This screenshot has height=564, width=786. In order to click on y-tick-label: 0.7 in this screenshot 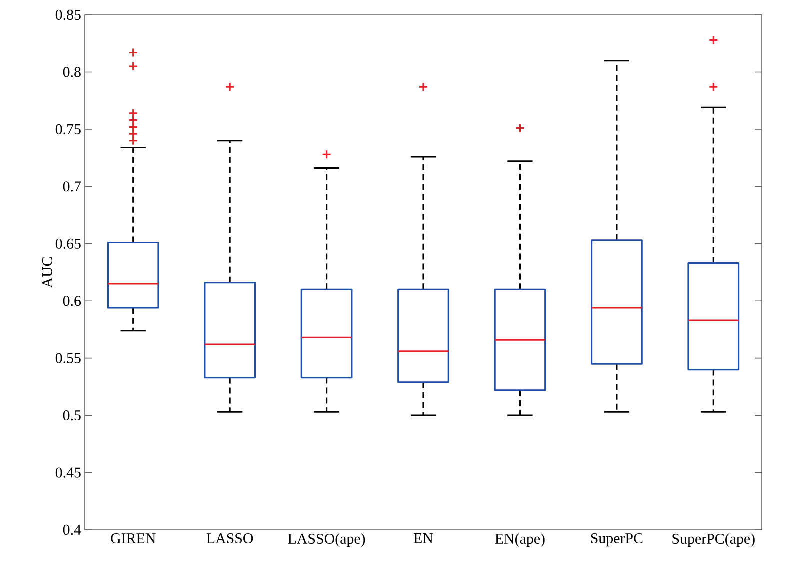, I will do `click(72, 187)`.